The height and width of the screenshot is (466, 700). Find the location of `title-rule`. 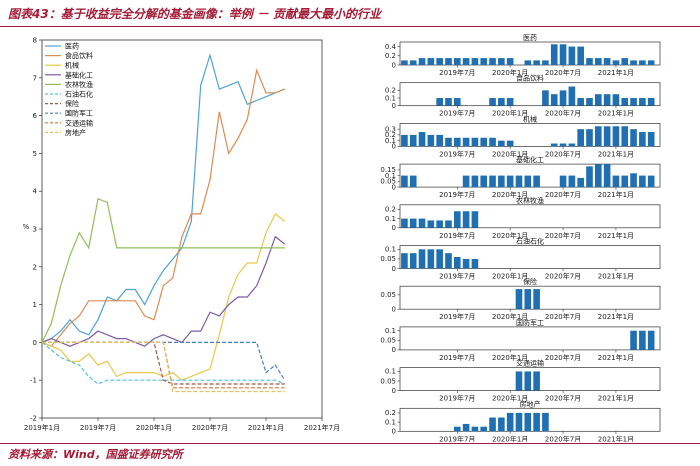

title-rule is located at coordinates (350, 26).